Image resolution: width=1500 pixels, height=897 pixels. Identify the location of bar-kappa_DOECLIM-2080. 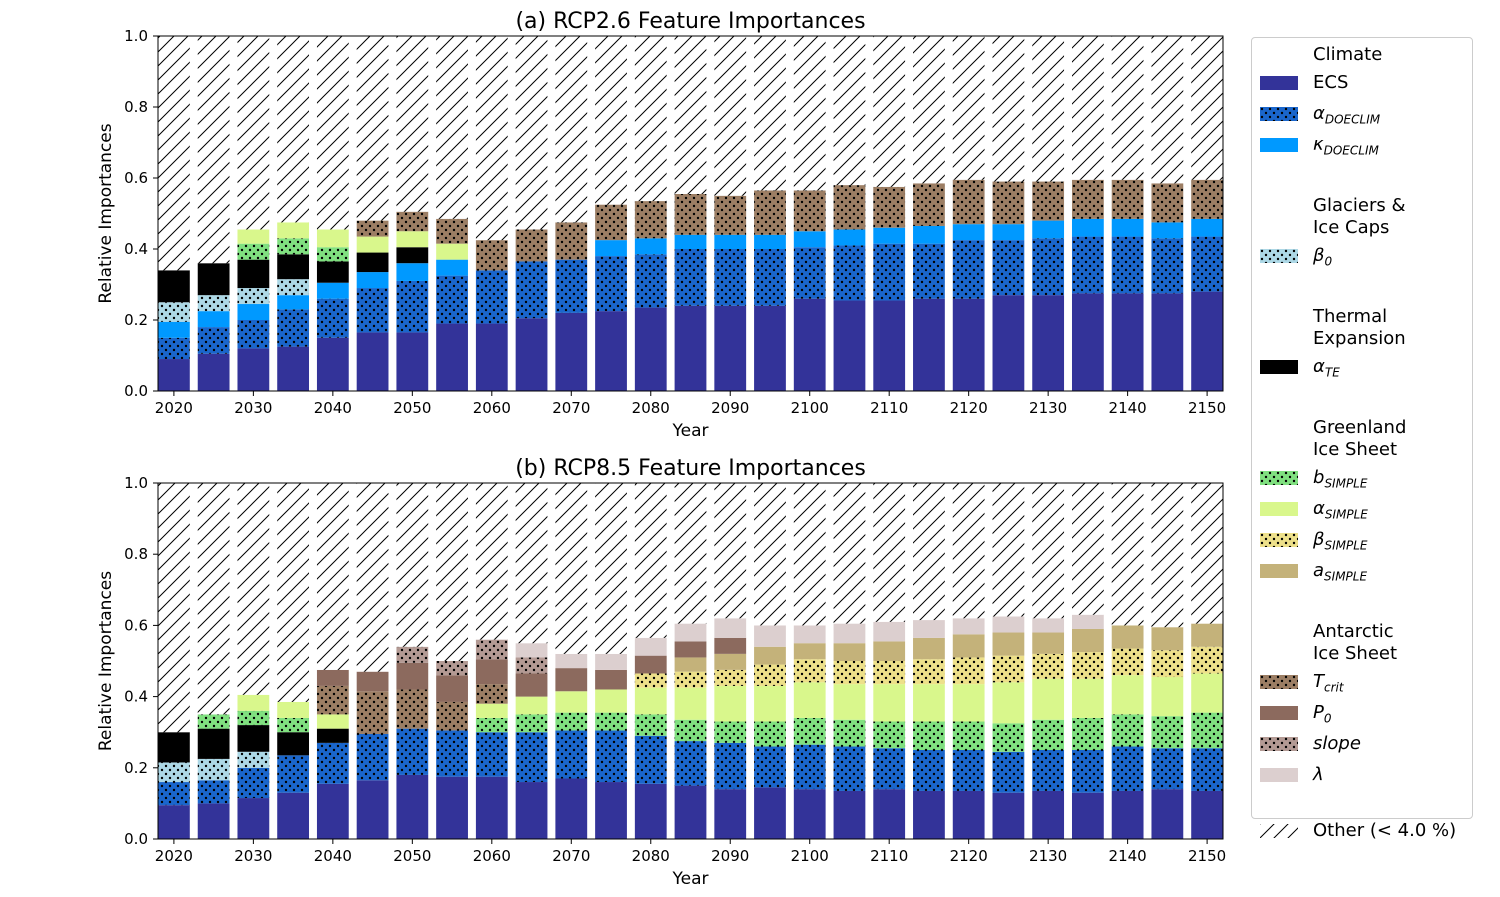
(650, 246).